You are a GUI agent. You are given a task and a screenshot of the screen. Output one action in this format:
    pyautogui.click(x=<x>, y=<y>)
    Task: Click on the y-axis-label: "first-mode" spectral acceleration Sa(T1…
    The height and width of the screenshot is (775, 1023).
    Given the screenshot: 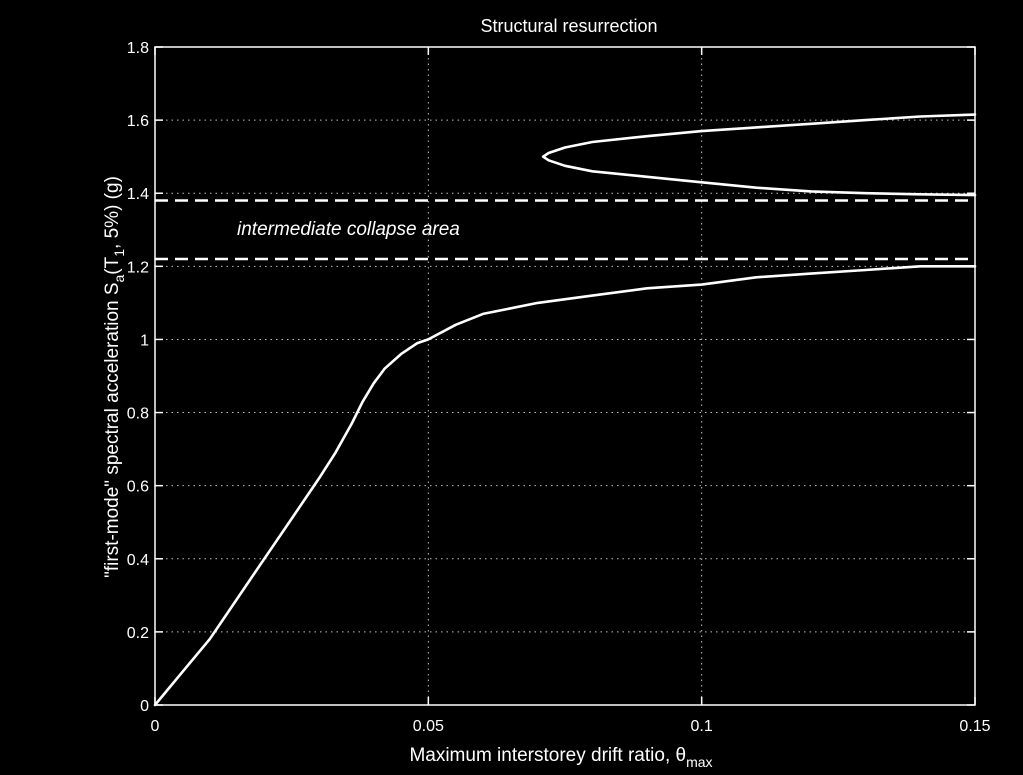 What is the action you would take?
    pyautogui.click(x=114, y=377)
    